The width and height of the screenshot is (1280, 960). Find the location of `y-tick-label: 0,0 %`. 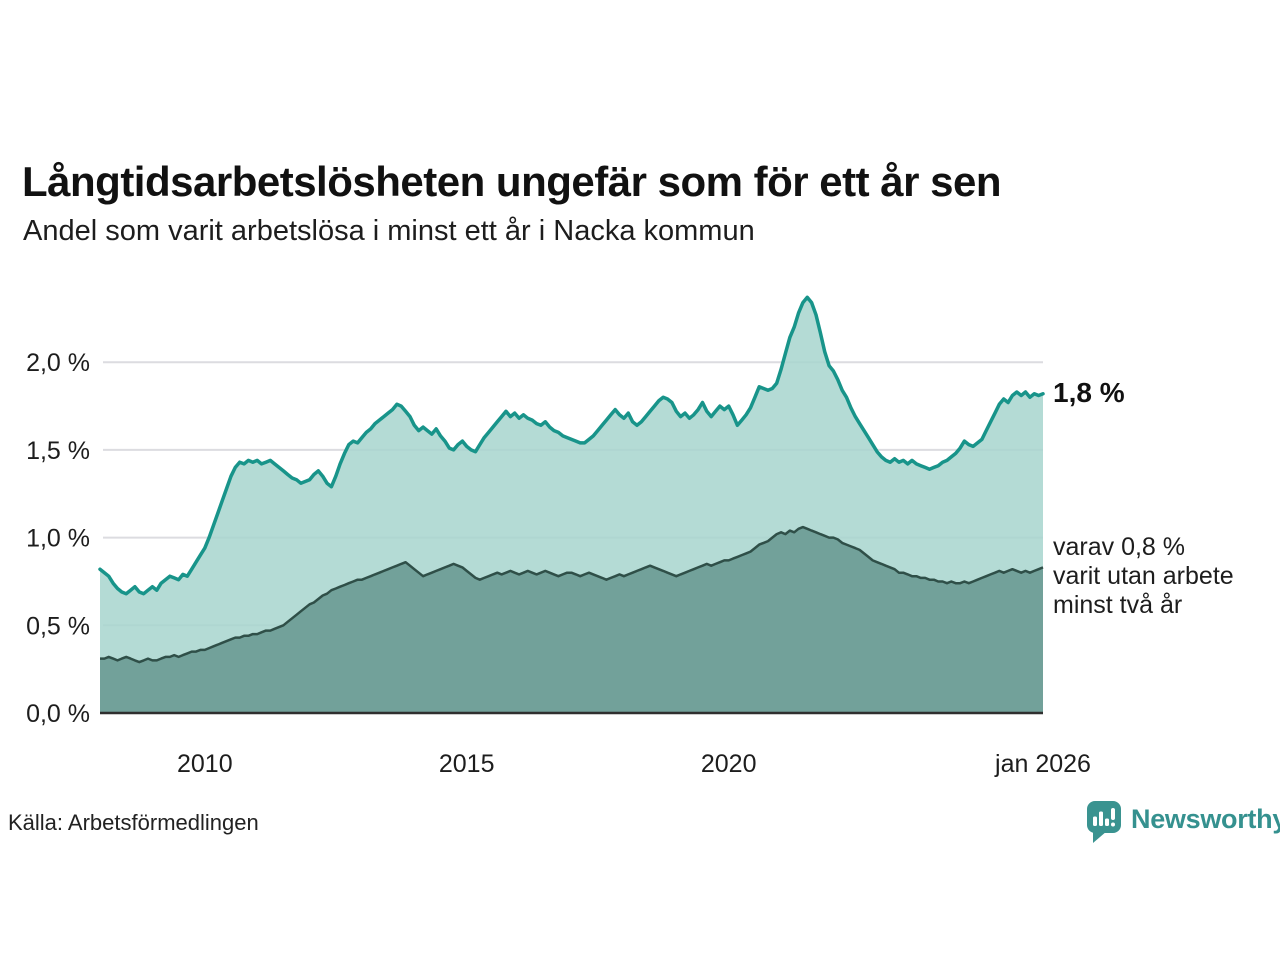

y-tick-label: 0,0 % is located at coordinates (58, 714).